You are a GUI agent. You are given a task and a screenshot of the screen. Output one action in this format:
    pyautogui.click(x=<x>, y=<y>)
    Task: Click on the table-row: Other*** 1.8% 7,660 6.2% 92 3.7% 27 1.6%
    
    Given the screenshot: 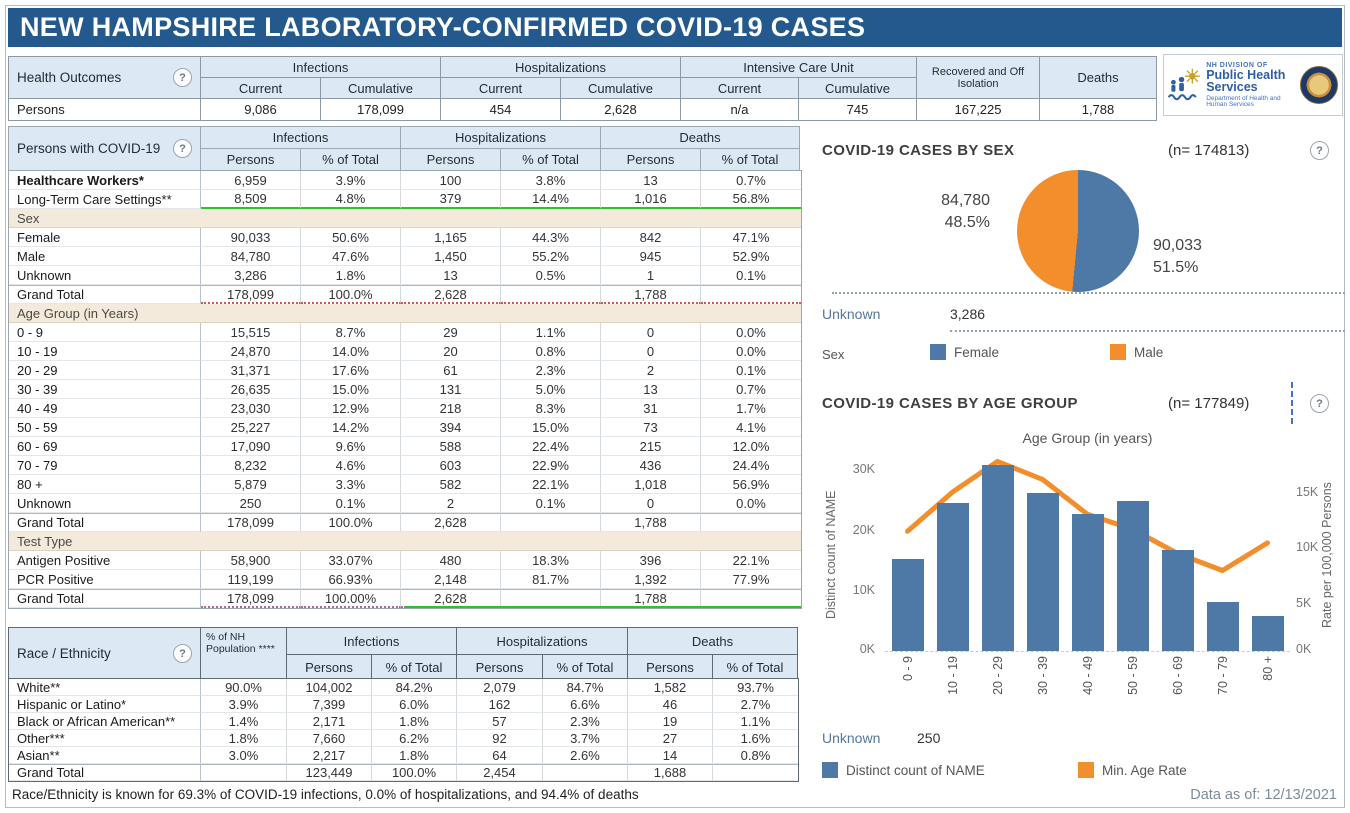 What is the action you would take?
    pyautogui.click(x=403, y=738)
    